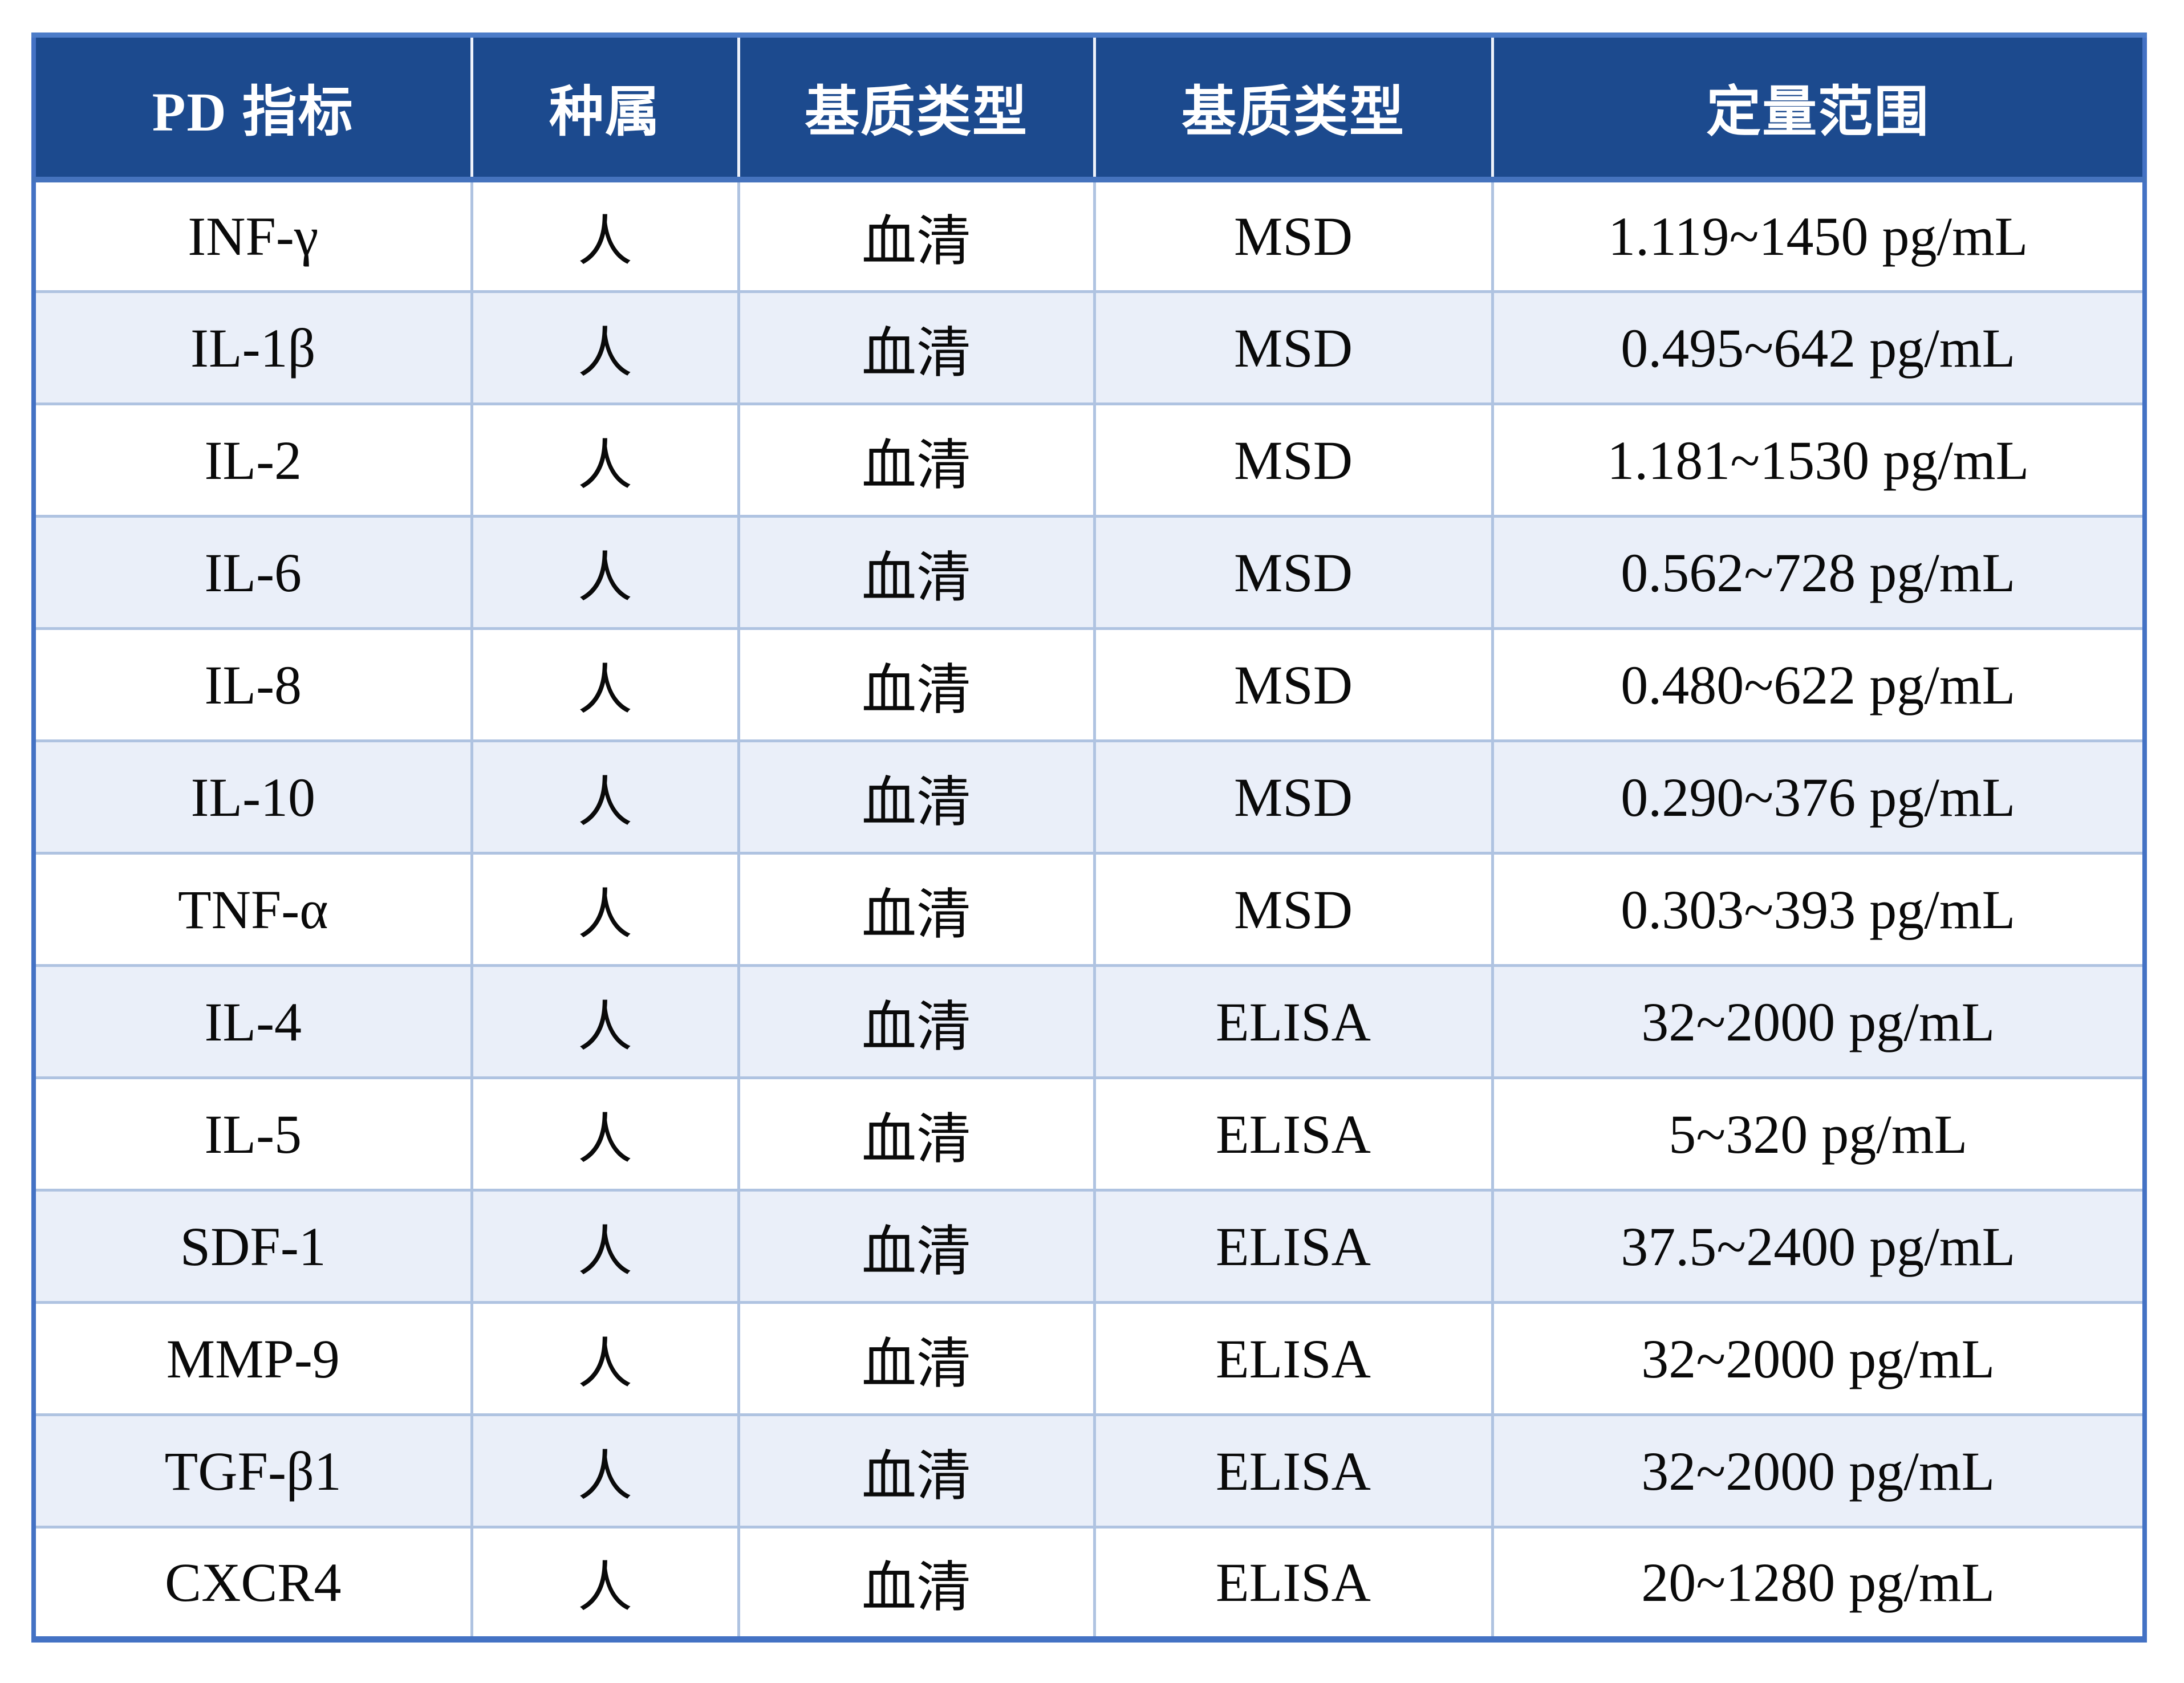 The width and height of the screenshot is (2184, 1683). I want to click on table-cell: IL-10, so click(252, 797).